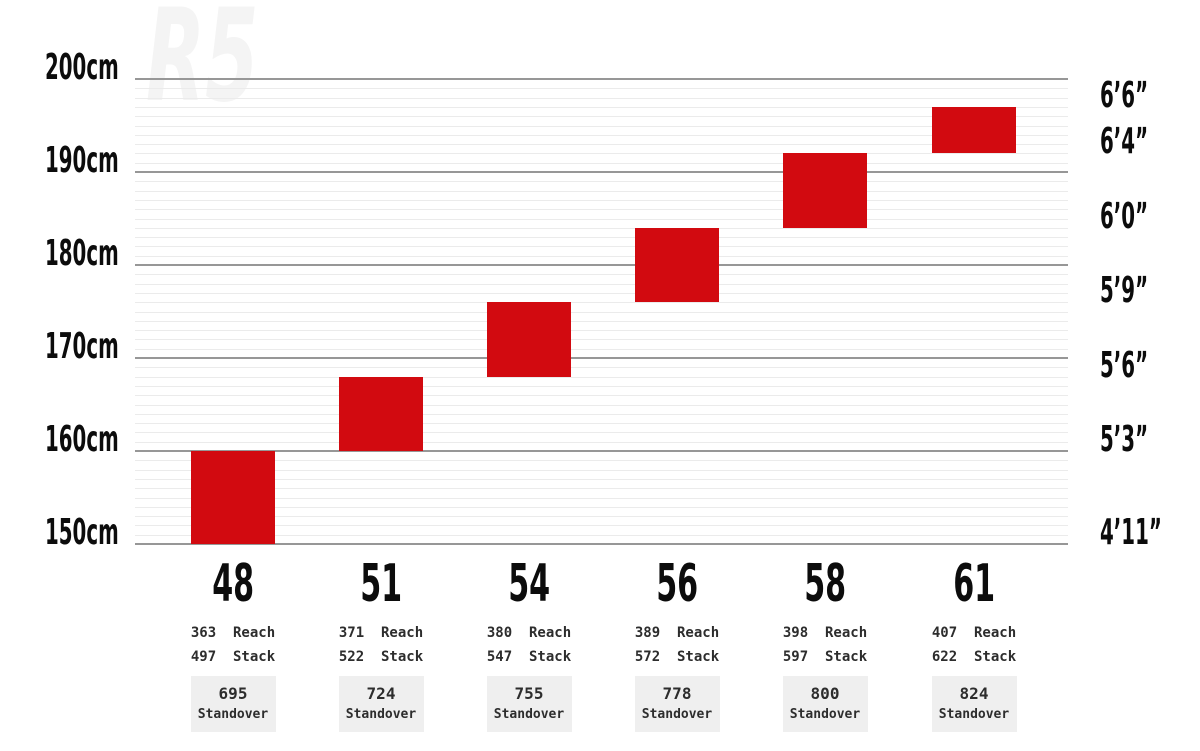  I want to click on right-axis-tick-label: 5’3”, so click(1124, 439).